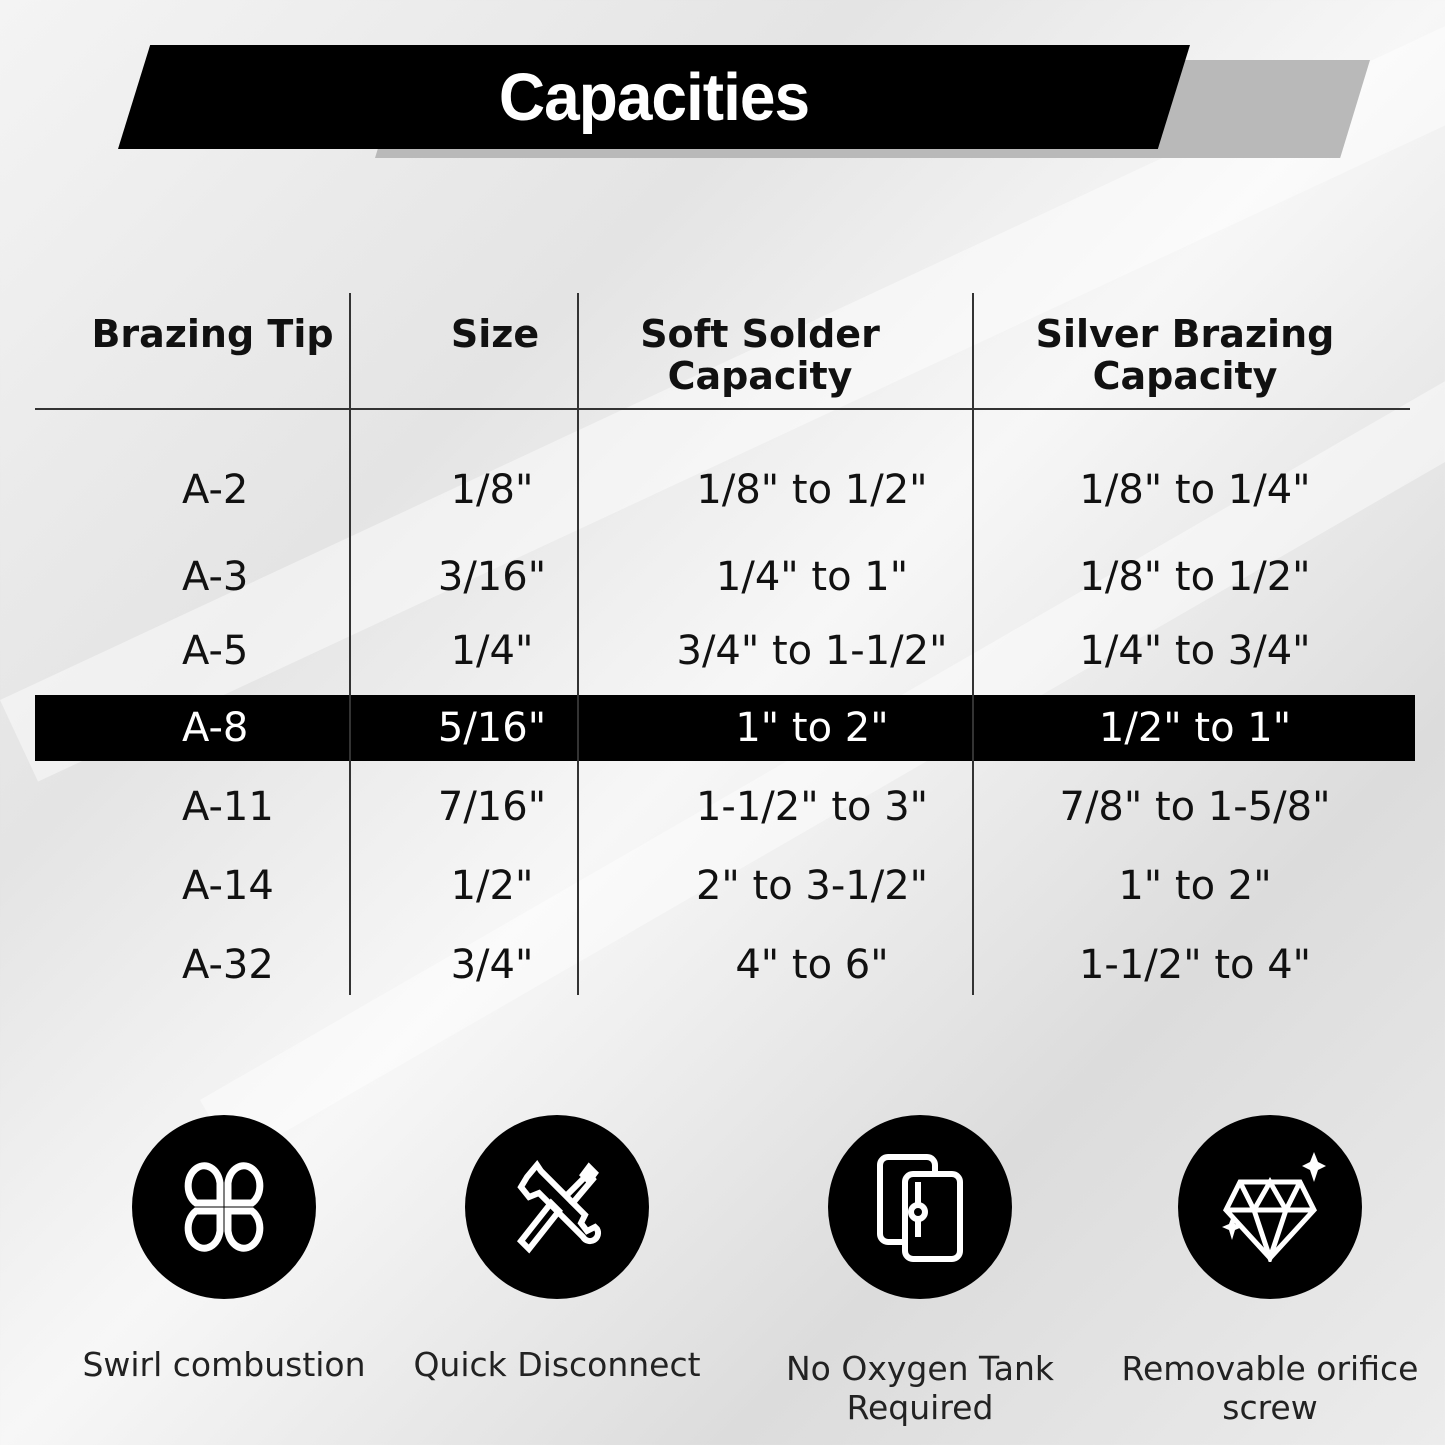 This screenshot has height=1445, width=1445. Describe the element at coordinates (492, 728) in the screenshot. I see `table-cell: 5/16"` at that location.